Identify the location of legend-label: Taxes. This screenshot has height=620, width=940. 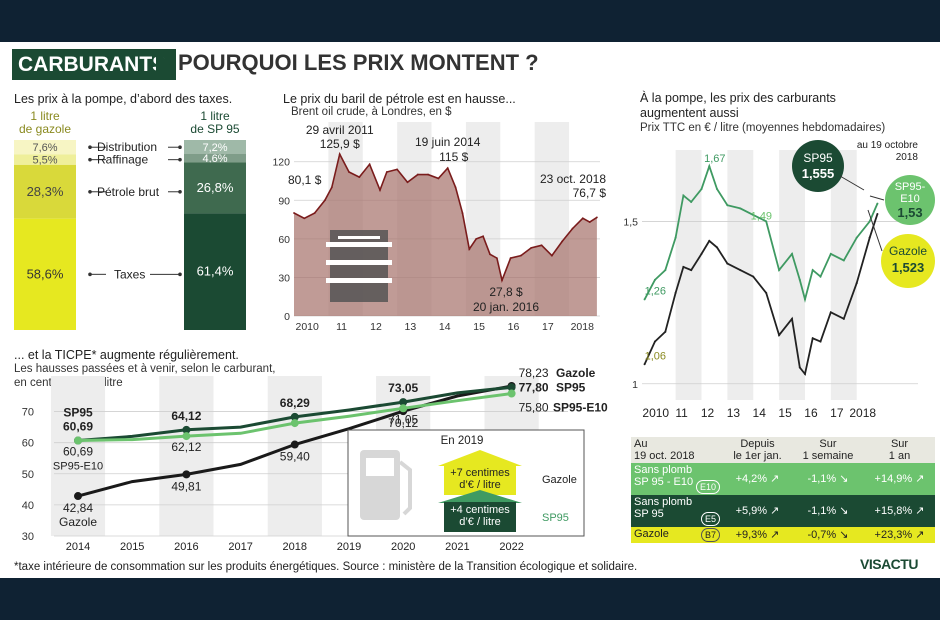
(129, 274).